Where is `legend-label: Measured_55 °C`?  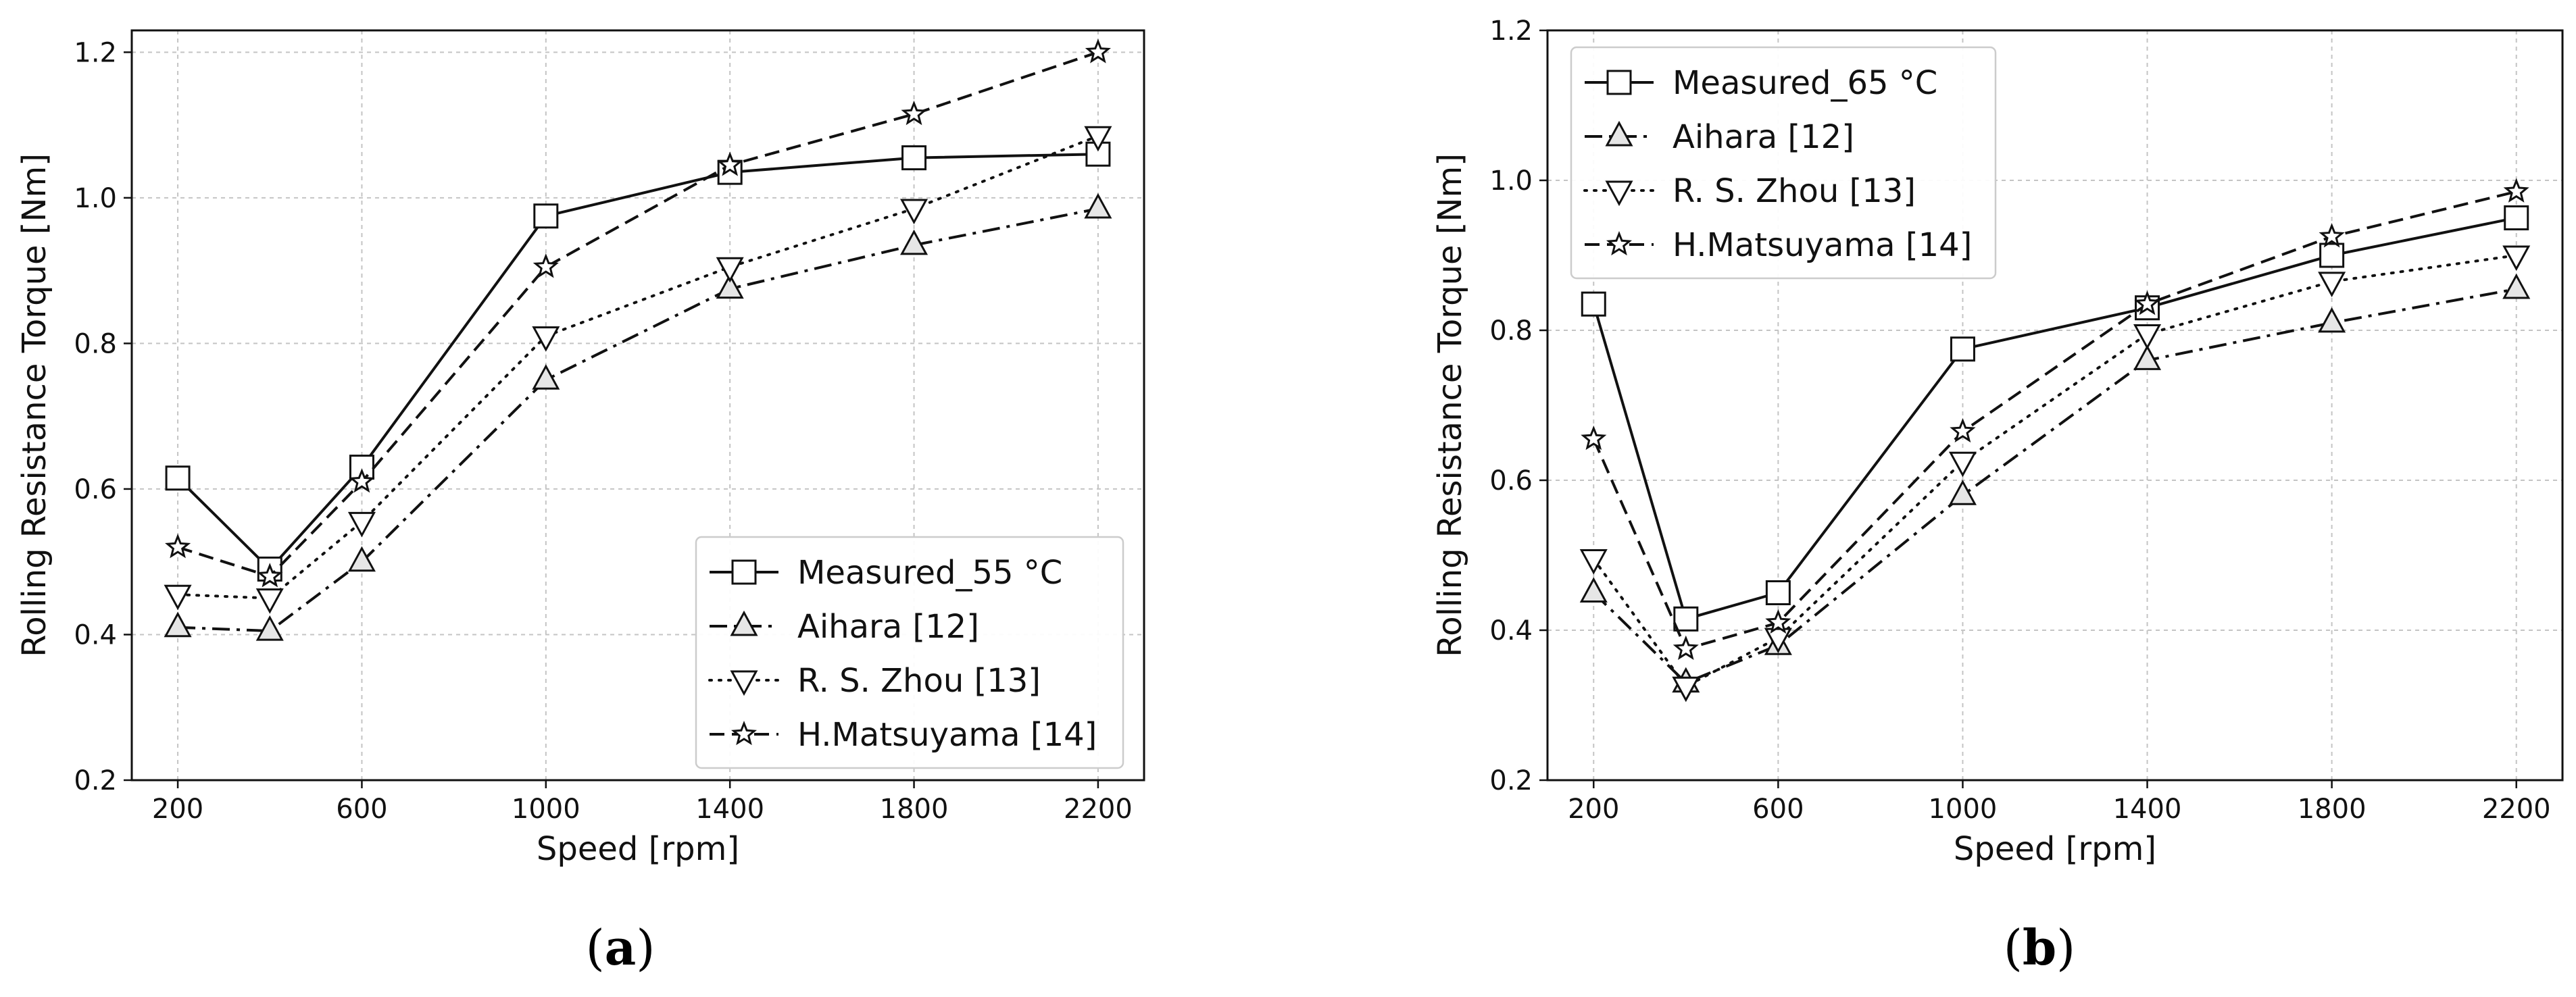 legend-label: Measured_55 °C is located at coordinates (930, 573).